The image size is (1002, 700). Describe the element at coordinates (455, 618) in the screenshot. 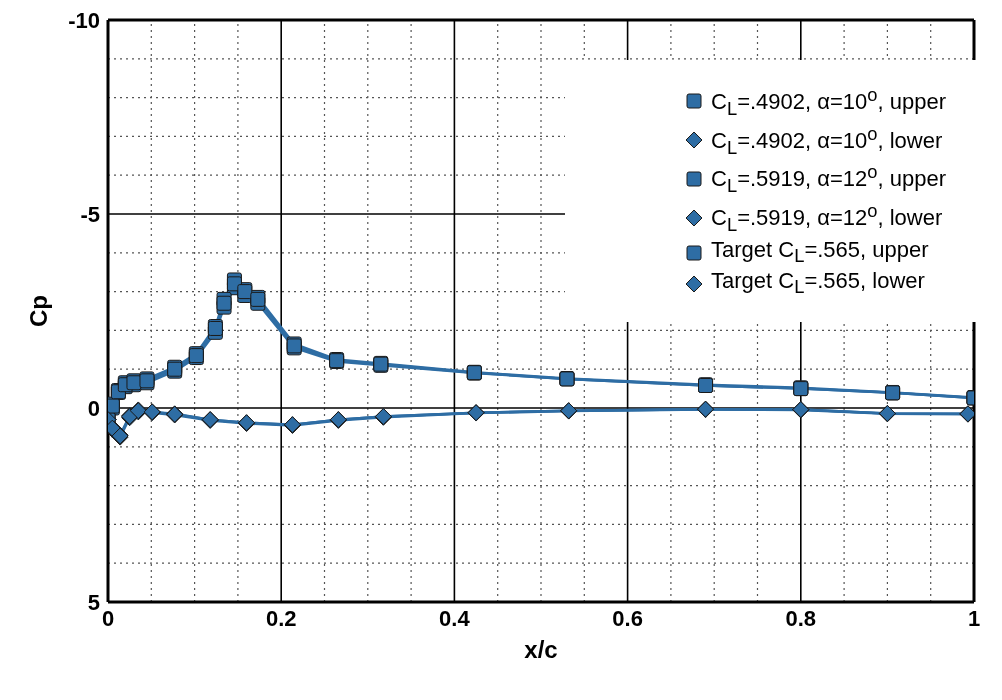

I see `x-tick-label: 0.4` at that location.